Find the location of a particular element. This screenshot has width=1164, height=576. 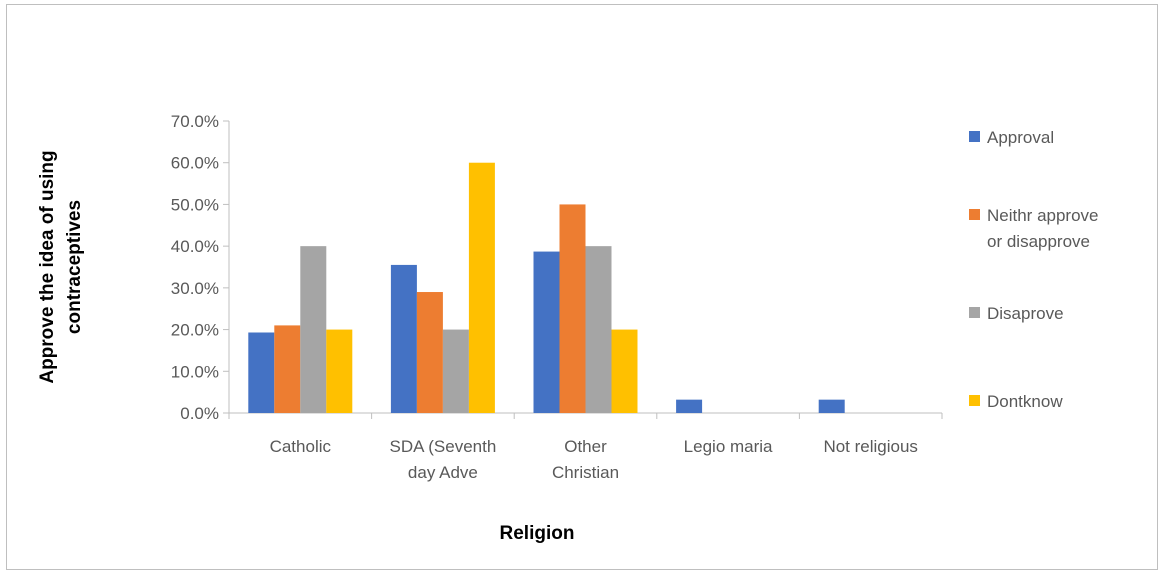

y-axis-ticks: 0.0% 10.0% 20.0% 30.0% 40.0% 50.0% 60.0% 70.0% is located at coordinates (195, 267).